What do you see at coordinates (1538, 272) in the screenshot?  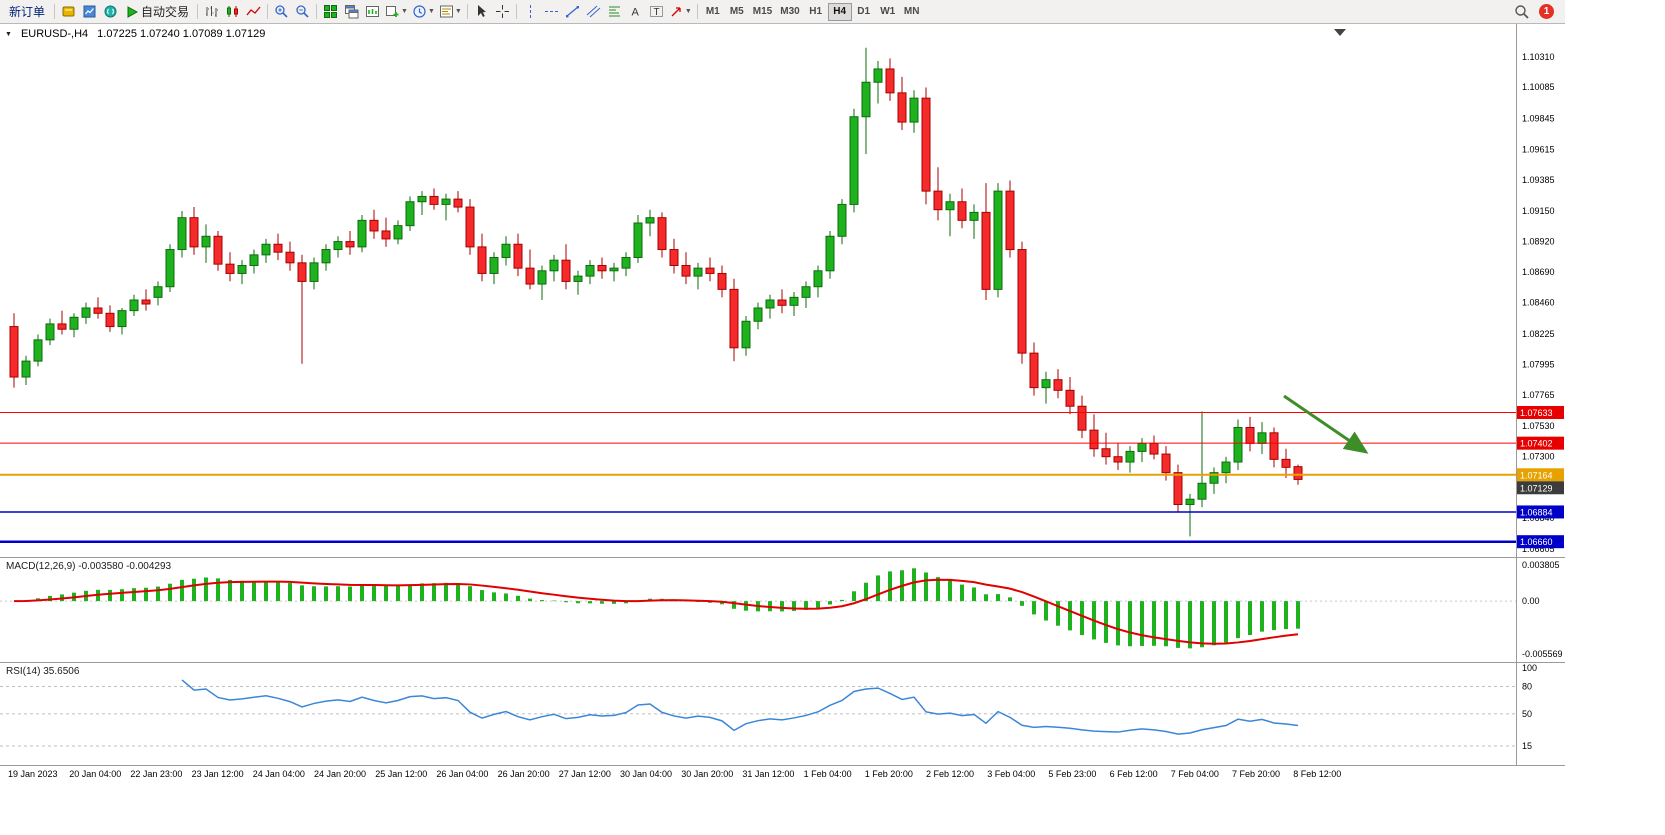 I see `price-axis-label: 1.08690` at bounding box center [1538, 272].